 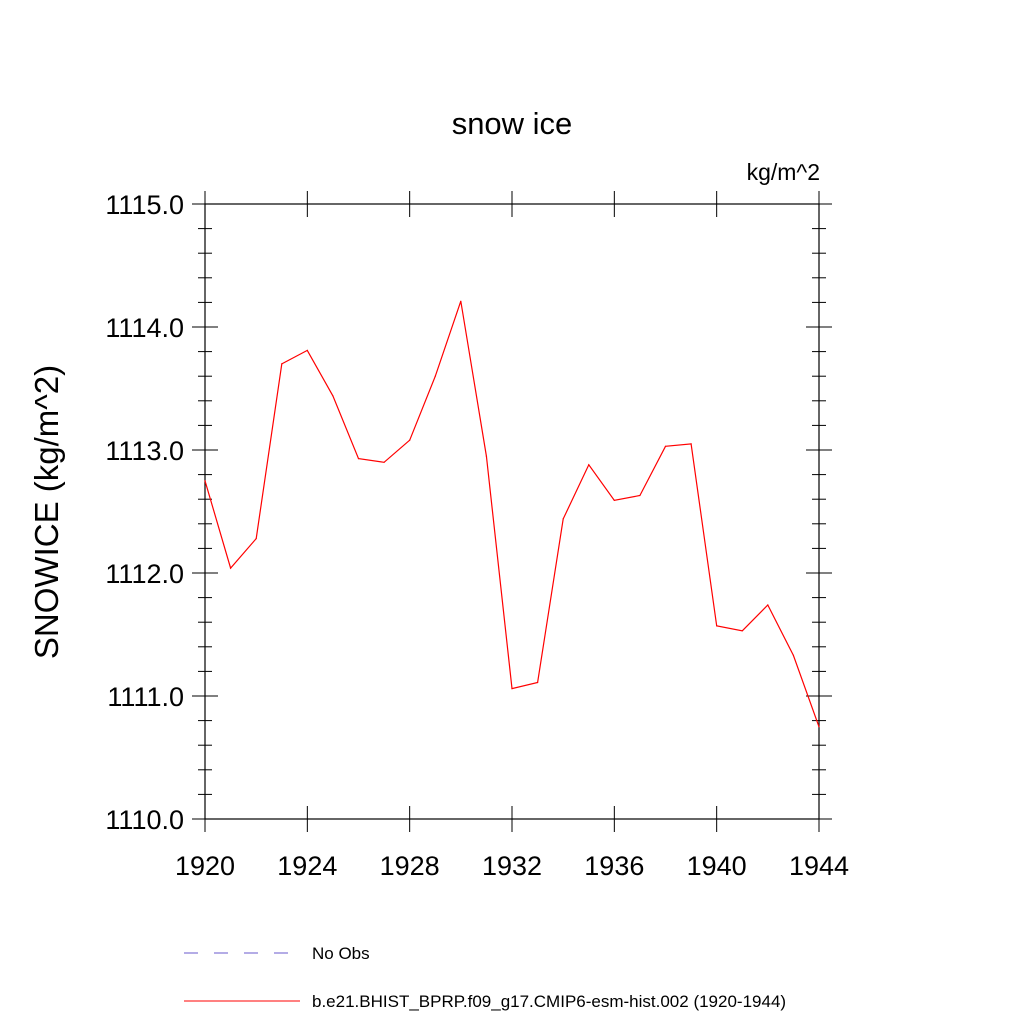 What do you see at coordinates (144, 205) in the screenshot?
I see `y-tick-label: 1115.0` at bounding box center [144, 205].